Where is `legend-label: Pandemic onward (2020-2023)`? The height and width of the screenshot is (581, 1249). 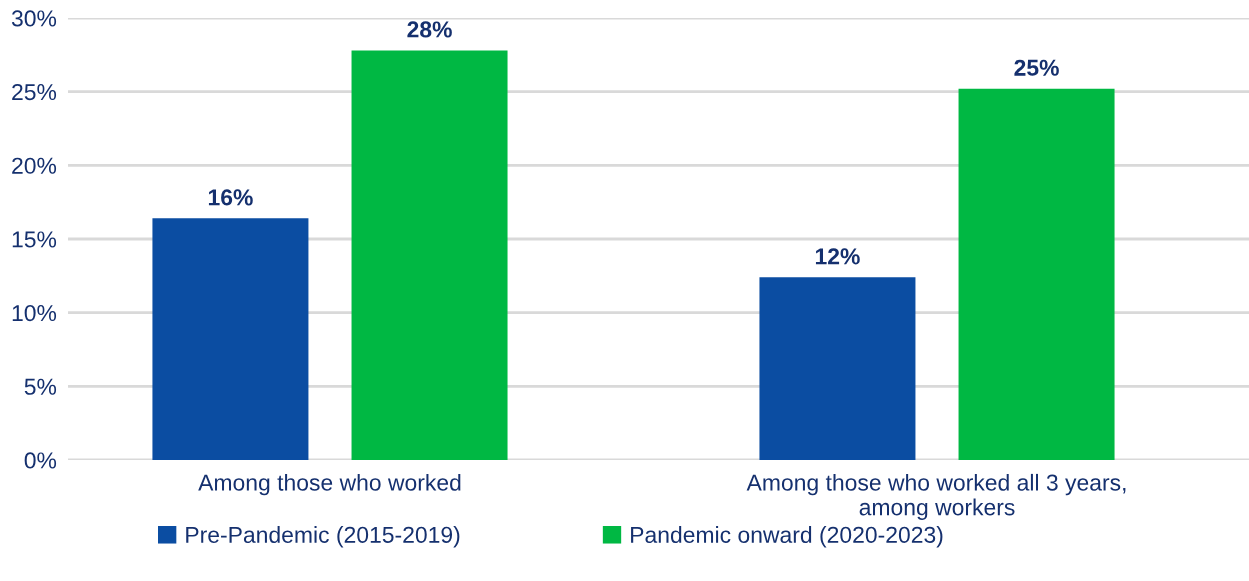
legend-label: Pandemic onward (2020-2023) is located at coordinates (787, 537).